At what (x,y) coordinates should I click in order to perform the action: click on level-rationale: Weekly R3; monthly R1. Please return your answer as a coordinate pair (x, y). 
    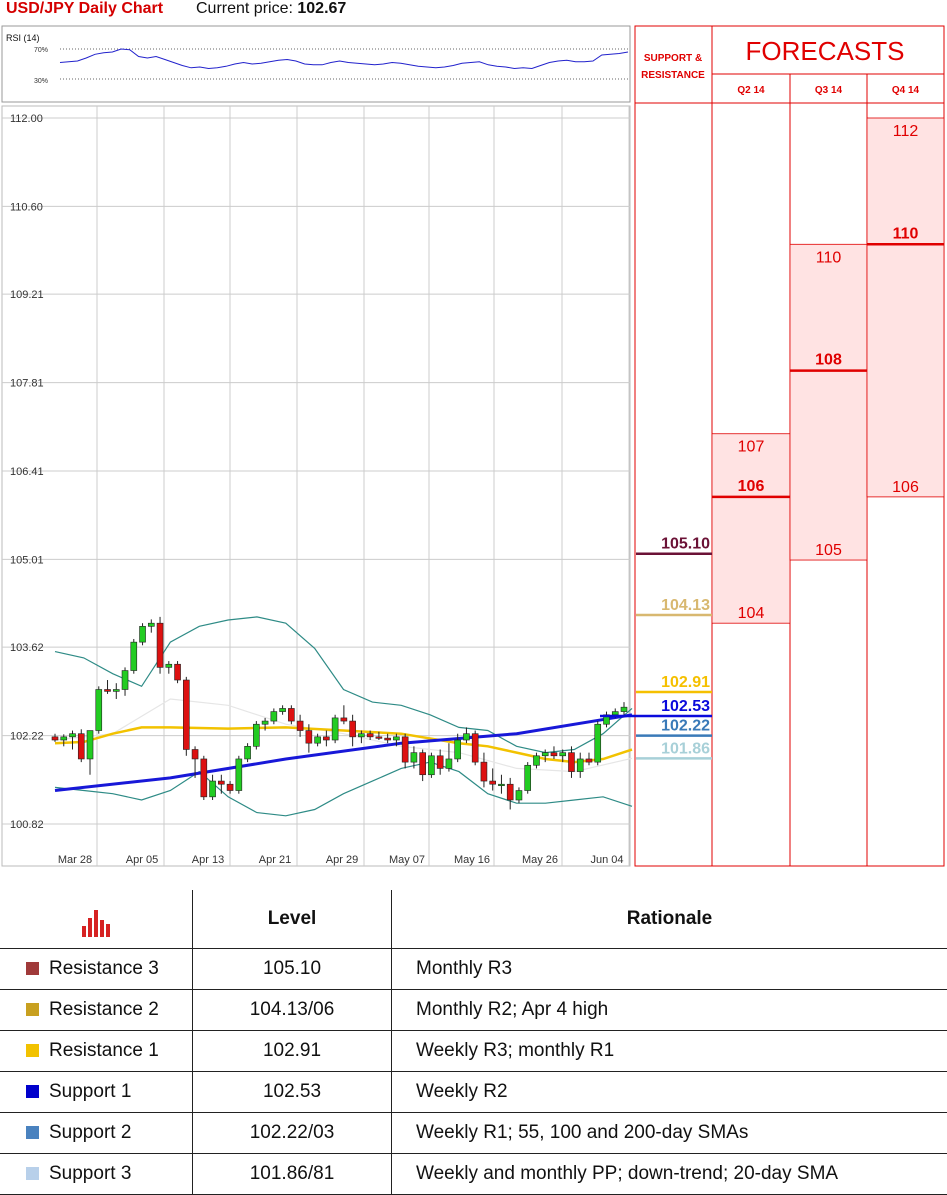
    Looking at the image, I should click on (669, 1051).